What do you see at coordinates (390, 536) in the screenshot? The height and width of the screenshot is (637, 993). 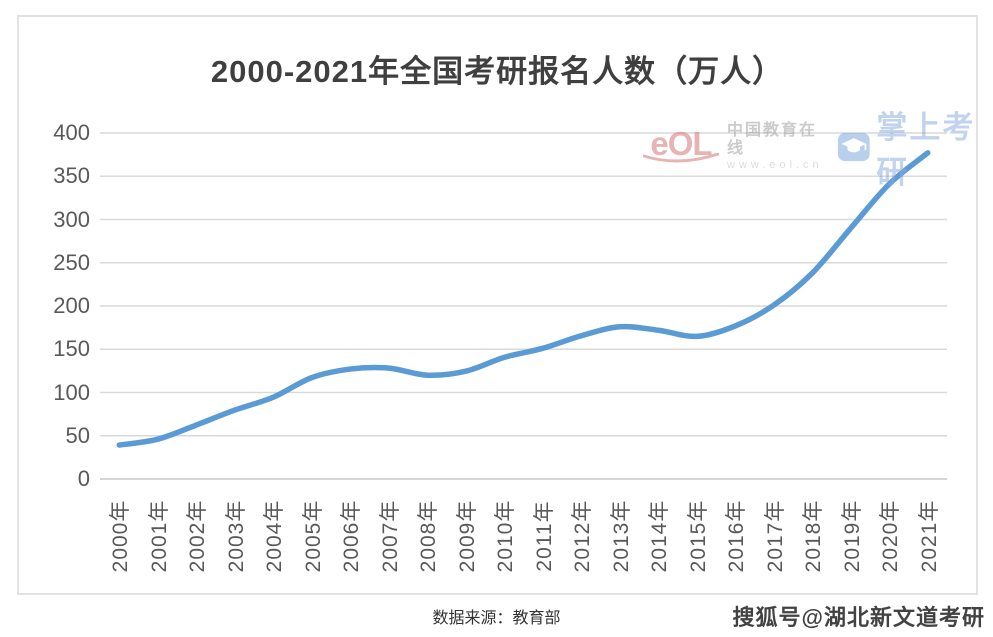 I see `x-axis-category-label: 2007年` at bounding box center [390, 536].